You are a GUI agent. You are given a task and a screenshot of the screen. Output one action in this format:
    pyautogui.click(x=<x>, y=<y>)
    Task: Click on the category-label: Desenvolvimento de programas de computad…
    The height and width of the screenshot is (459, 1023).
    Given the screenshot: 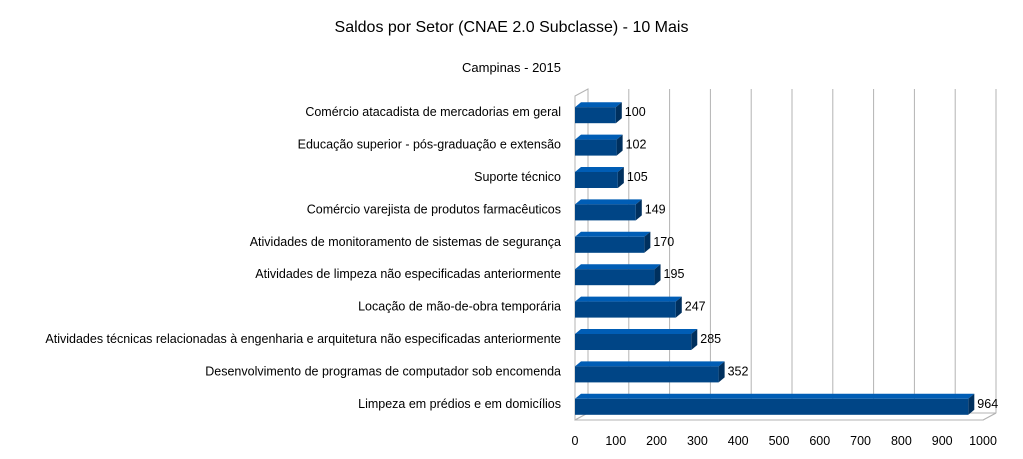 What is the action you would take?
    pyautogui.click(x=383, y=371)
    